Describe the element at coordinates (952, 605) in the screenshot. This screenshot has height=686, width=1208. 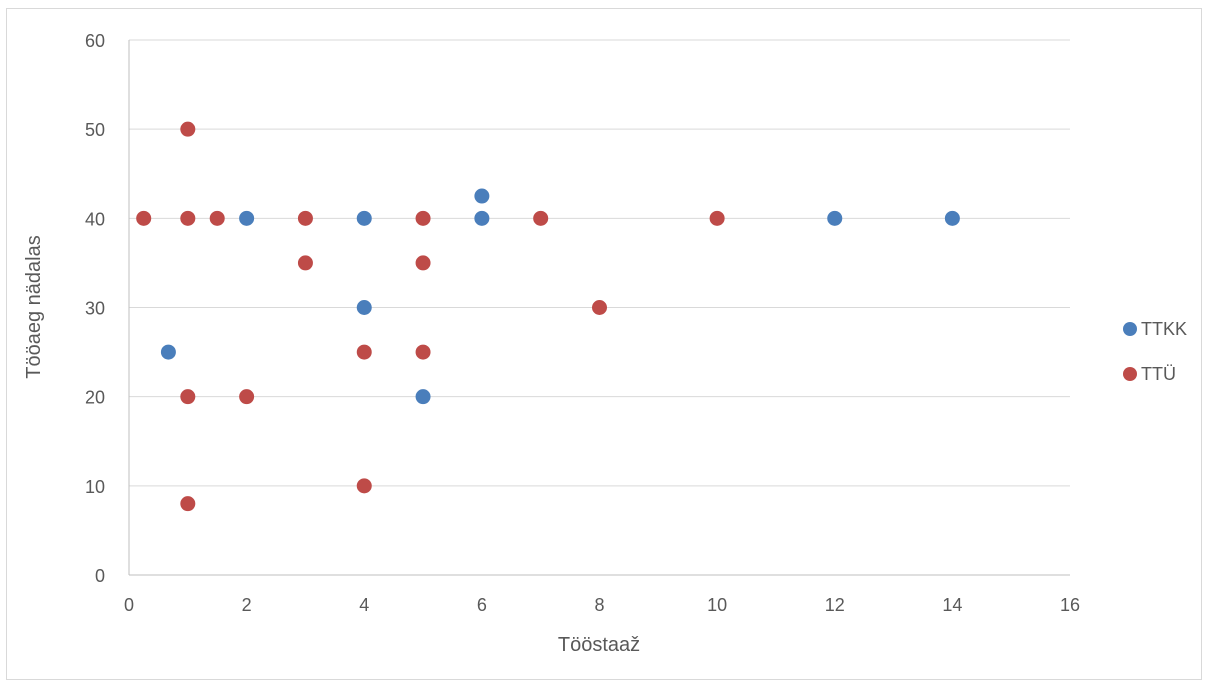
I see `x-tick-label: 14` at that location.